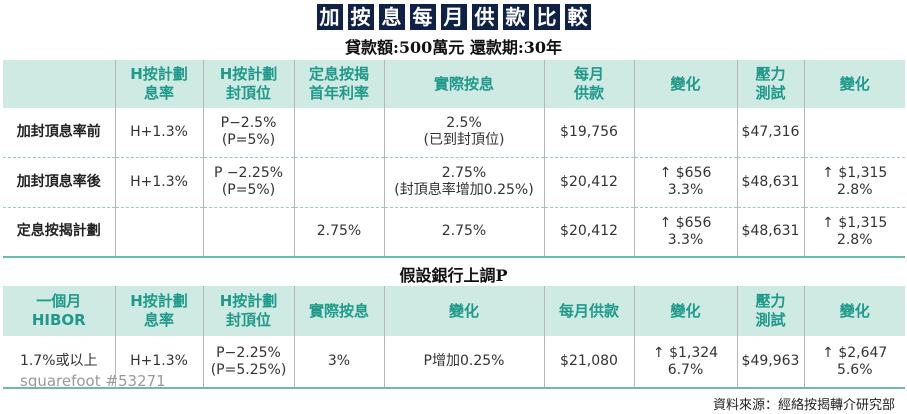  What do you see at coordinates (589, 362) in the screenshot?
I see `table-cell: $21,080` at bounding box center [589, 362].